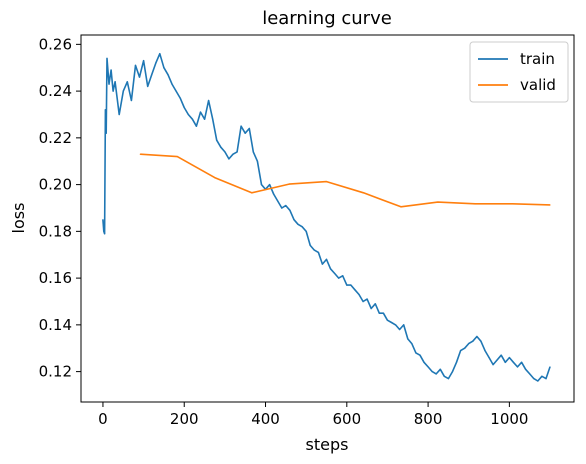  Describe the element at coordinates (55, 44) in the screenshot. I see `y-tick-label: 0.26` at that location.